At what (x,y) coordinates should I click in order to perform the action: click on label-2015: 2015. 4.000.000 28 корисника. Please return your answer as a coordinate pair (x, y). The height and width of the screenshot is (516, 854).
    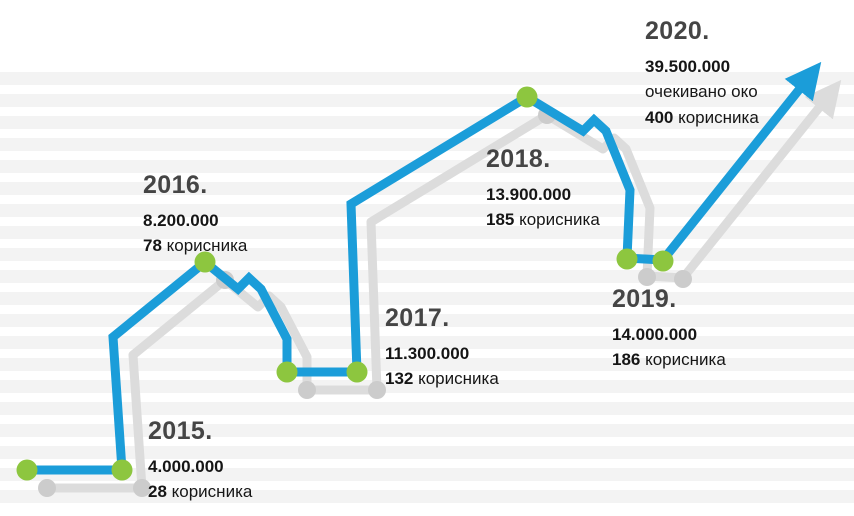
    Looking at the image, I should click on (200, 459).